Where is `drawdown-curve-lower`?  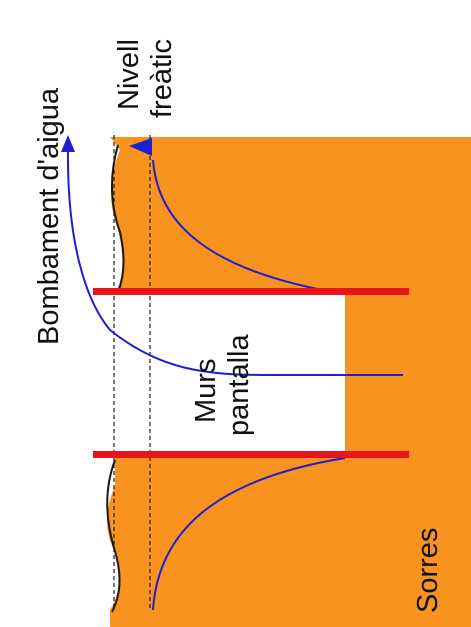
drawdown-curve-lower is located at coordinates (249, 534).